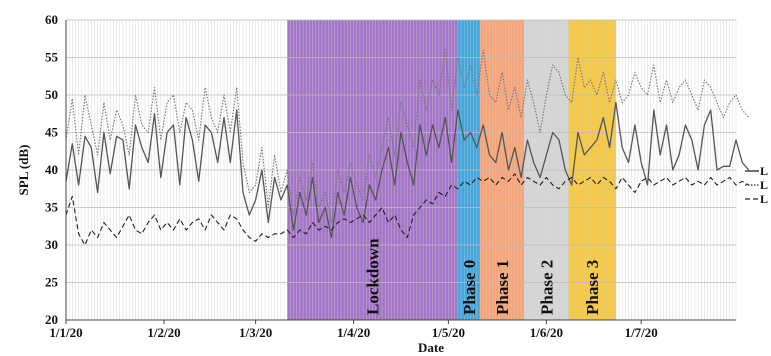 This screenshot has width=771, height=356. What do you see at coordinates (51, 19) in the screenshot?
I see `y-tick-label: 60` at bounding box center [51, 19].